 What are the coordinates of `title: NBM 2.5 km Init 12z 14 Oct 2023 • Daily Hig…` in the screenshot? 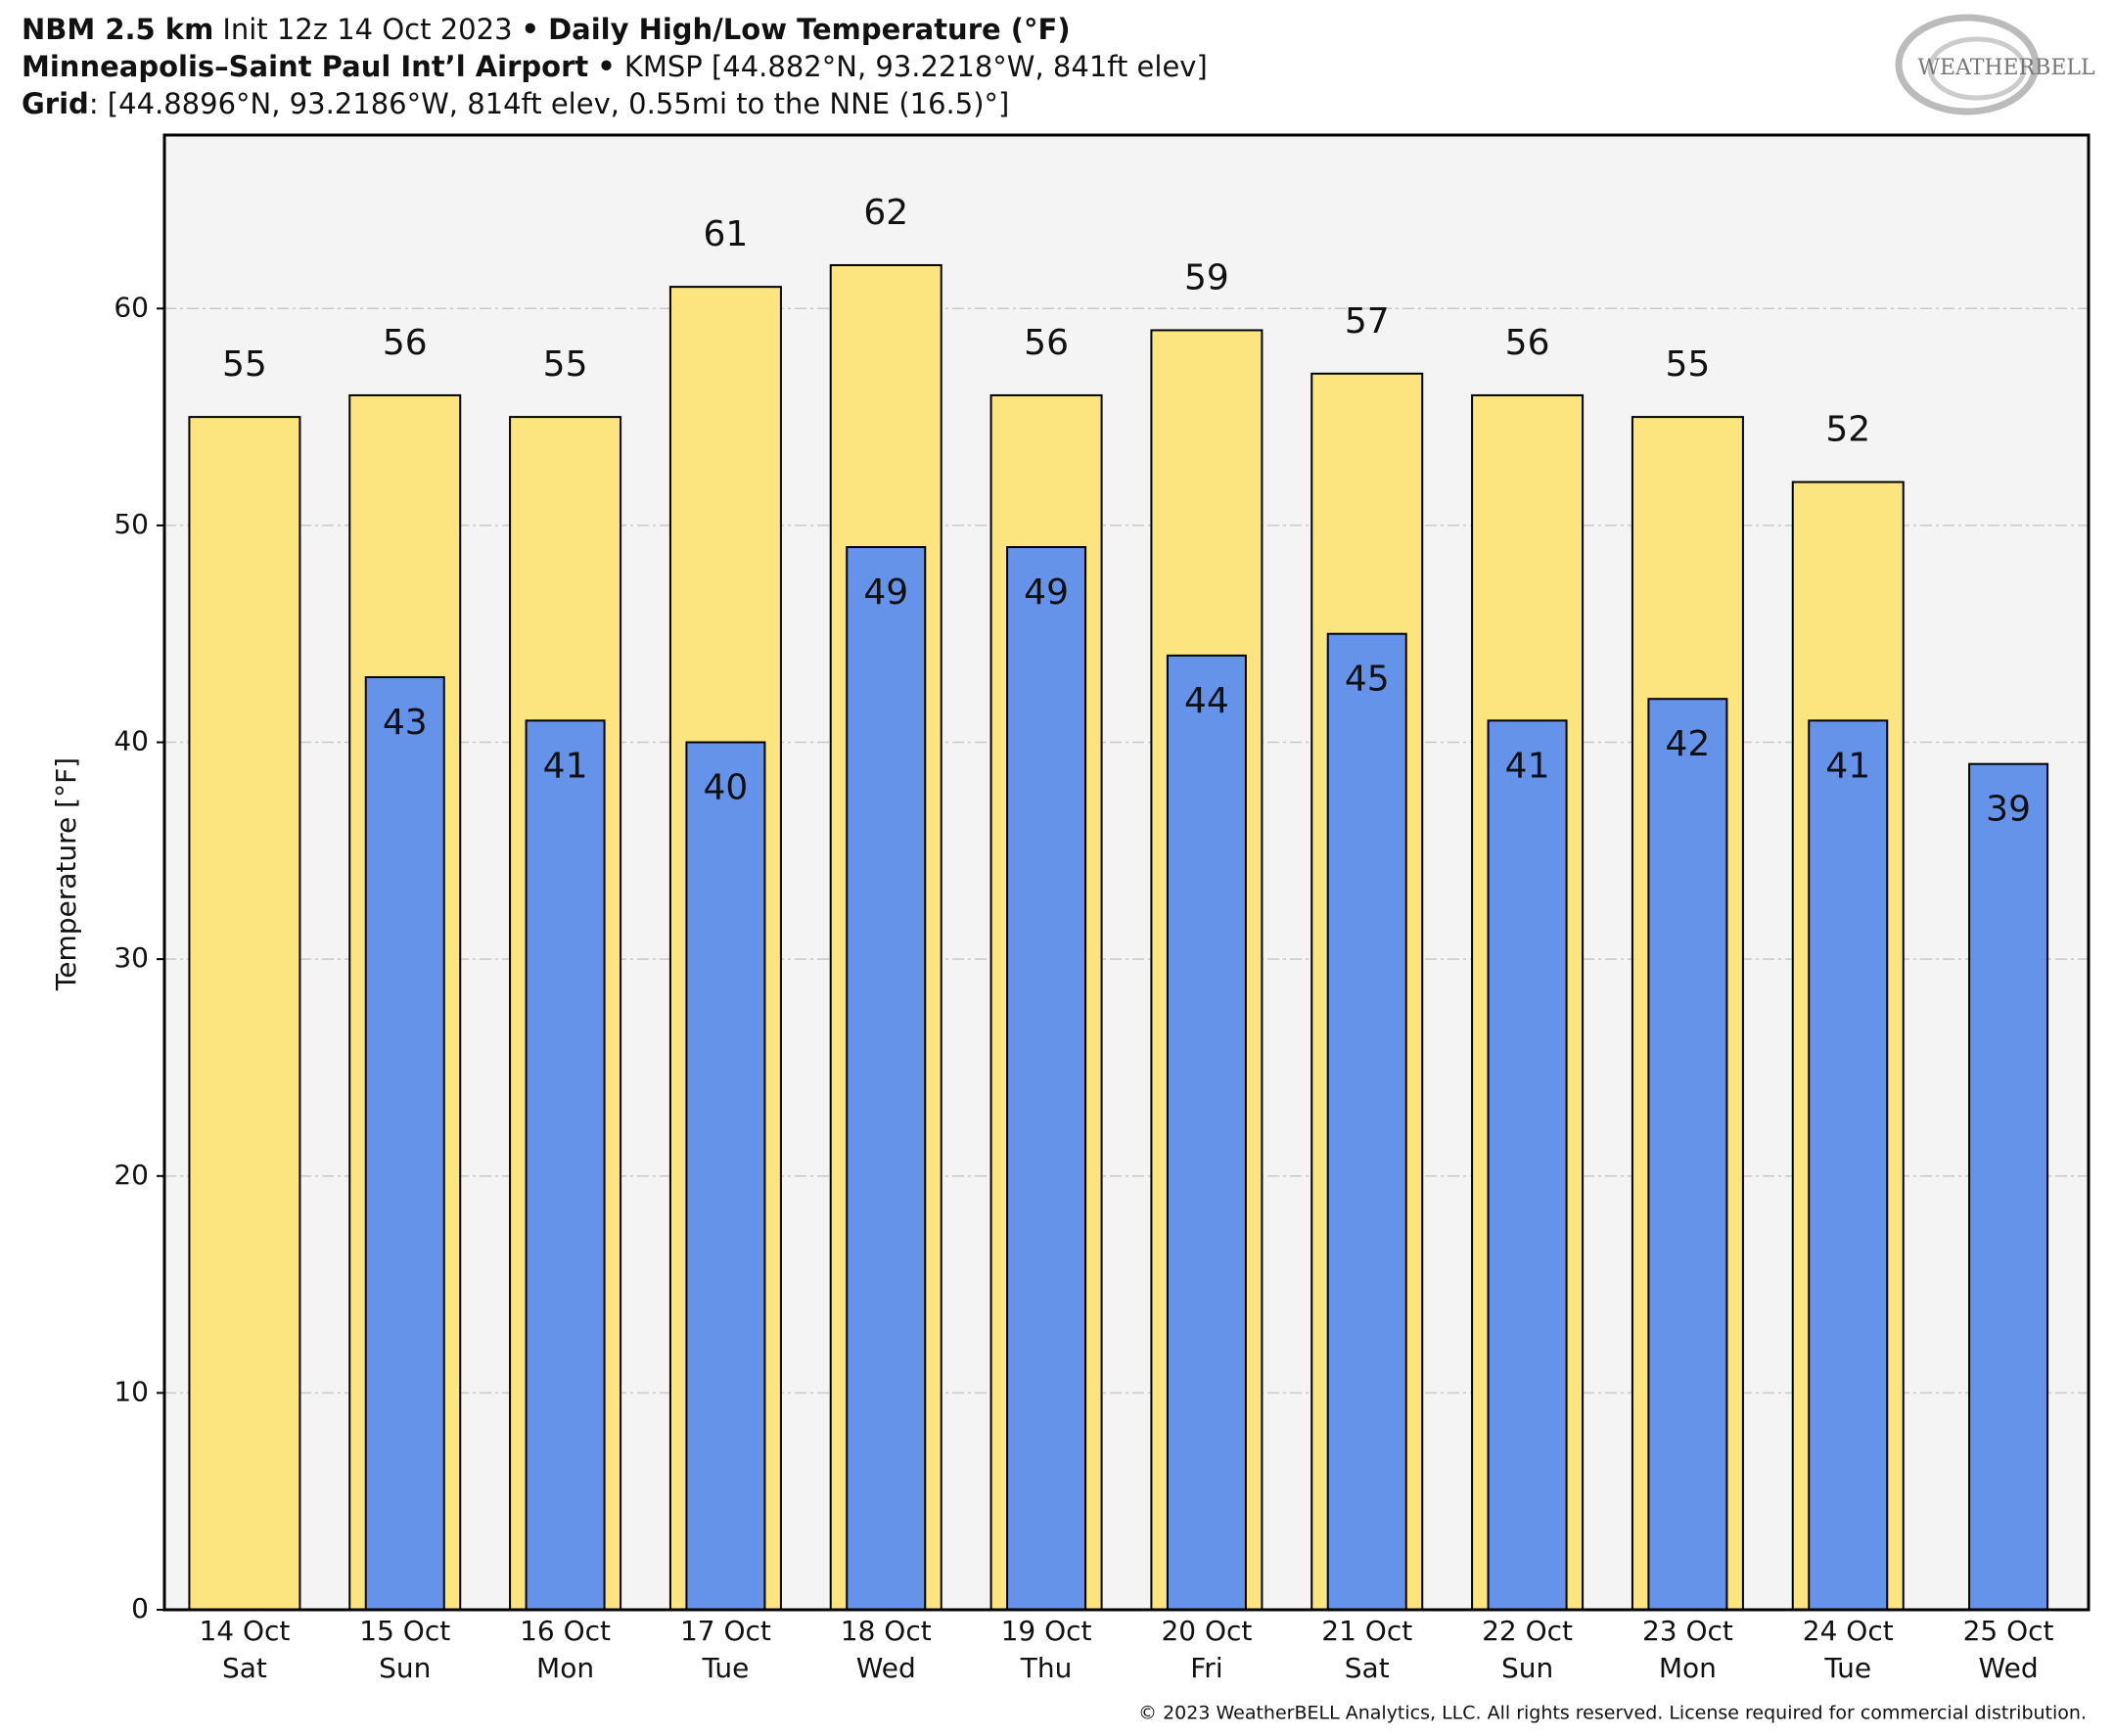 It's located at (547, 30).